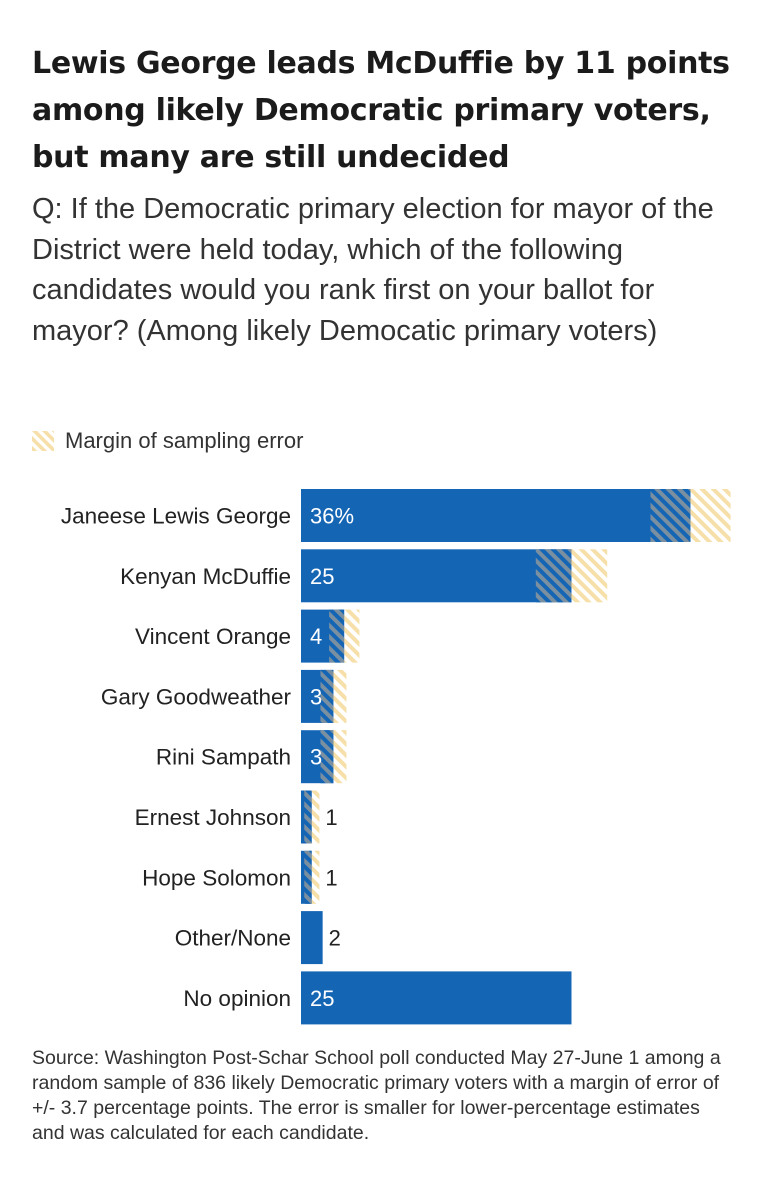 The width and height of the screenshot is (763, 1200). Describe the element at coordinates (196, 696) in the screenshot. I see `category-label: Gary Goodweather` at that location.